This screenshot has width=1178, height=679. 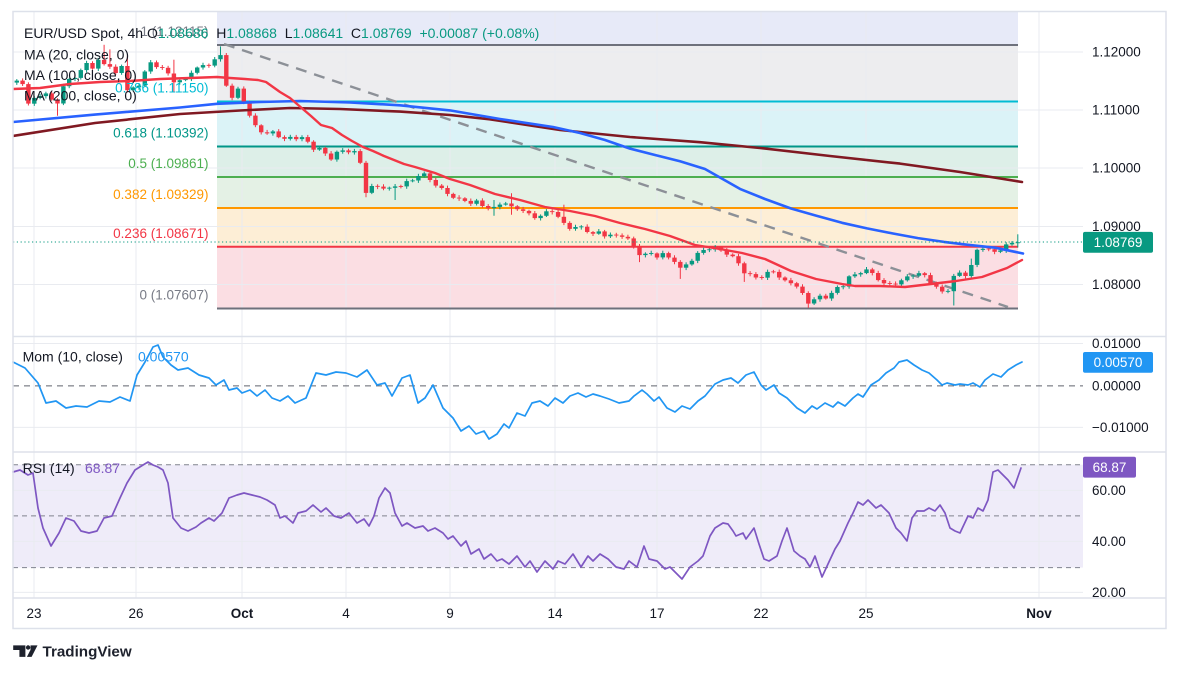 What do you see at coordinates (33, 613) in the screenshot?
I see `svg-text: 23` at bounding box center [33, 613].